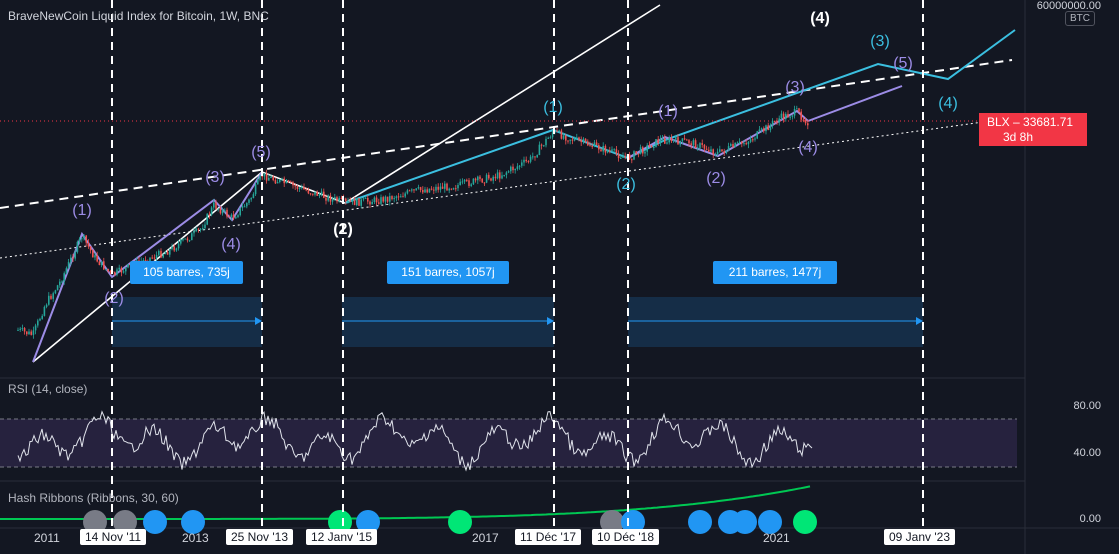 The image size is (1119, 554). What do you see at coordinates (48, 389) in the screenshot?
I see `rsi-label: RSI (14, close)` at bounding box center [48, 389].